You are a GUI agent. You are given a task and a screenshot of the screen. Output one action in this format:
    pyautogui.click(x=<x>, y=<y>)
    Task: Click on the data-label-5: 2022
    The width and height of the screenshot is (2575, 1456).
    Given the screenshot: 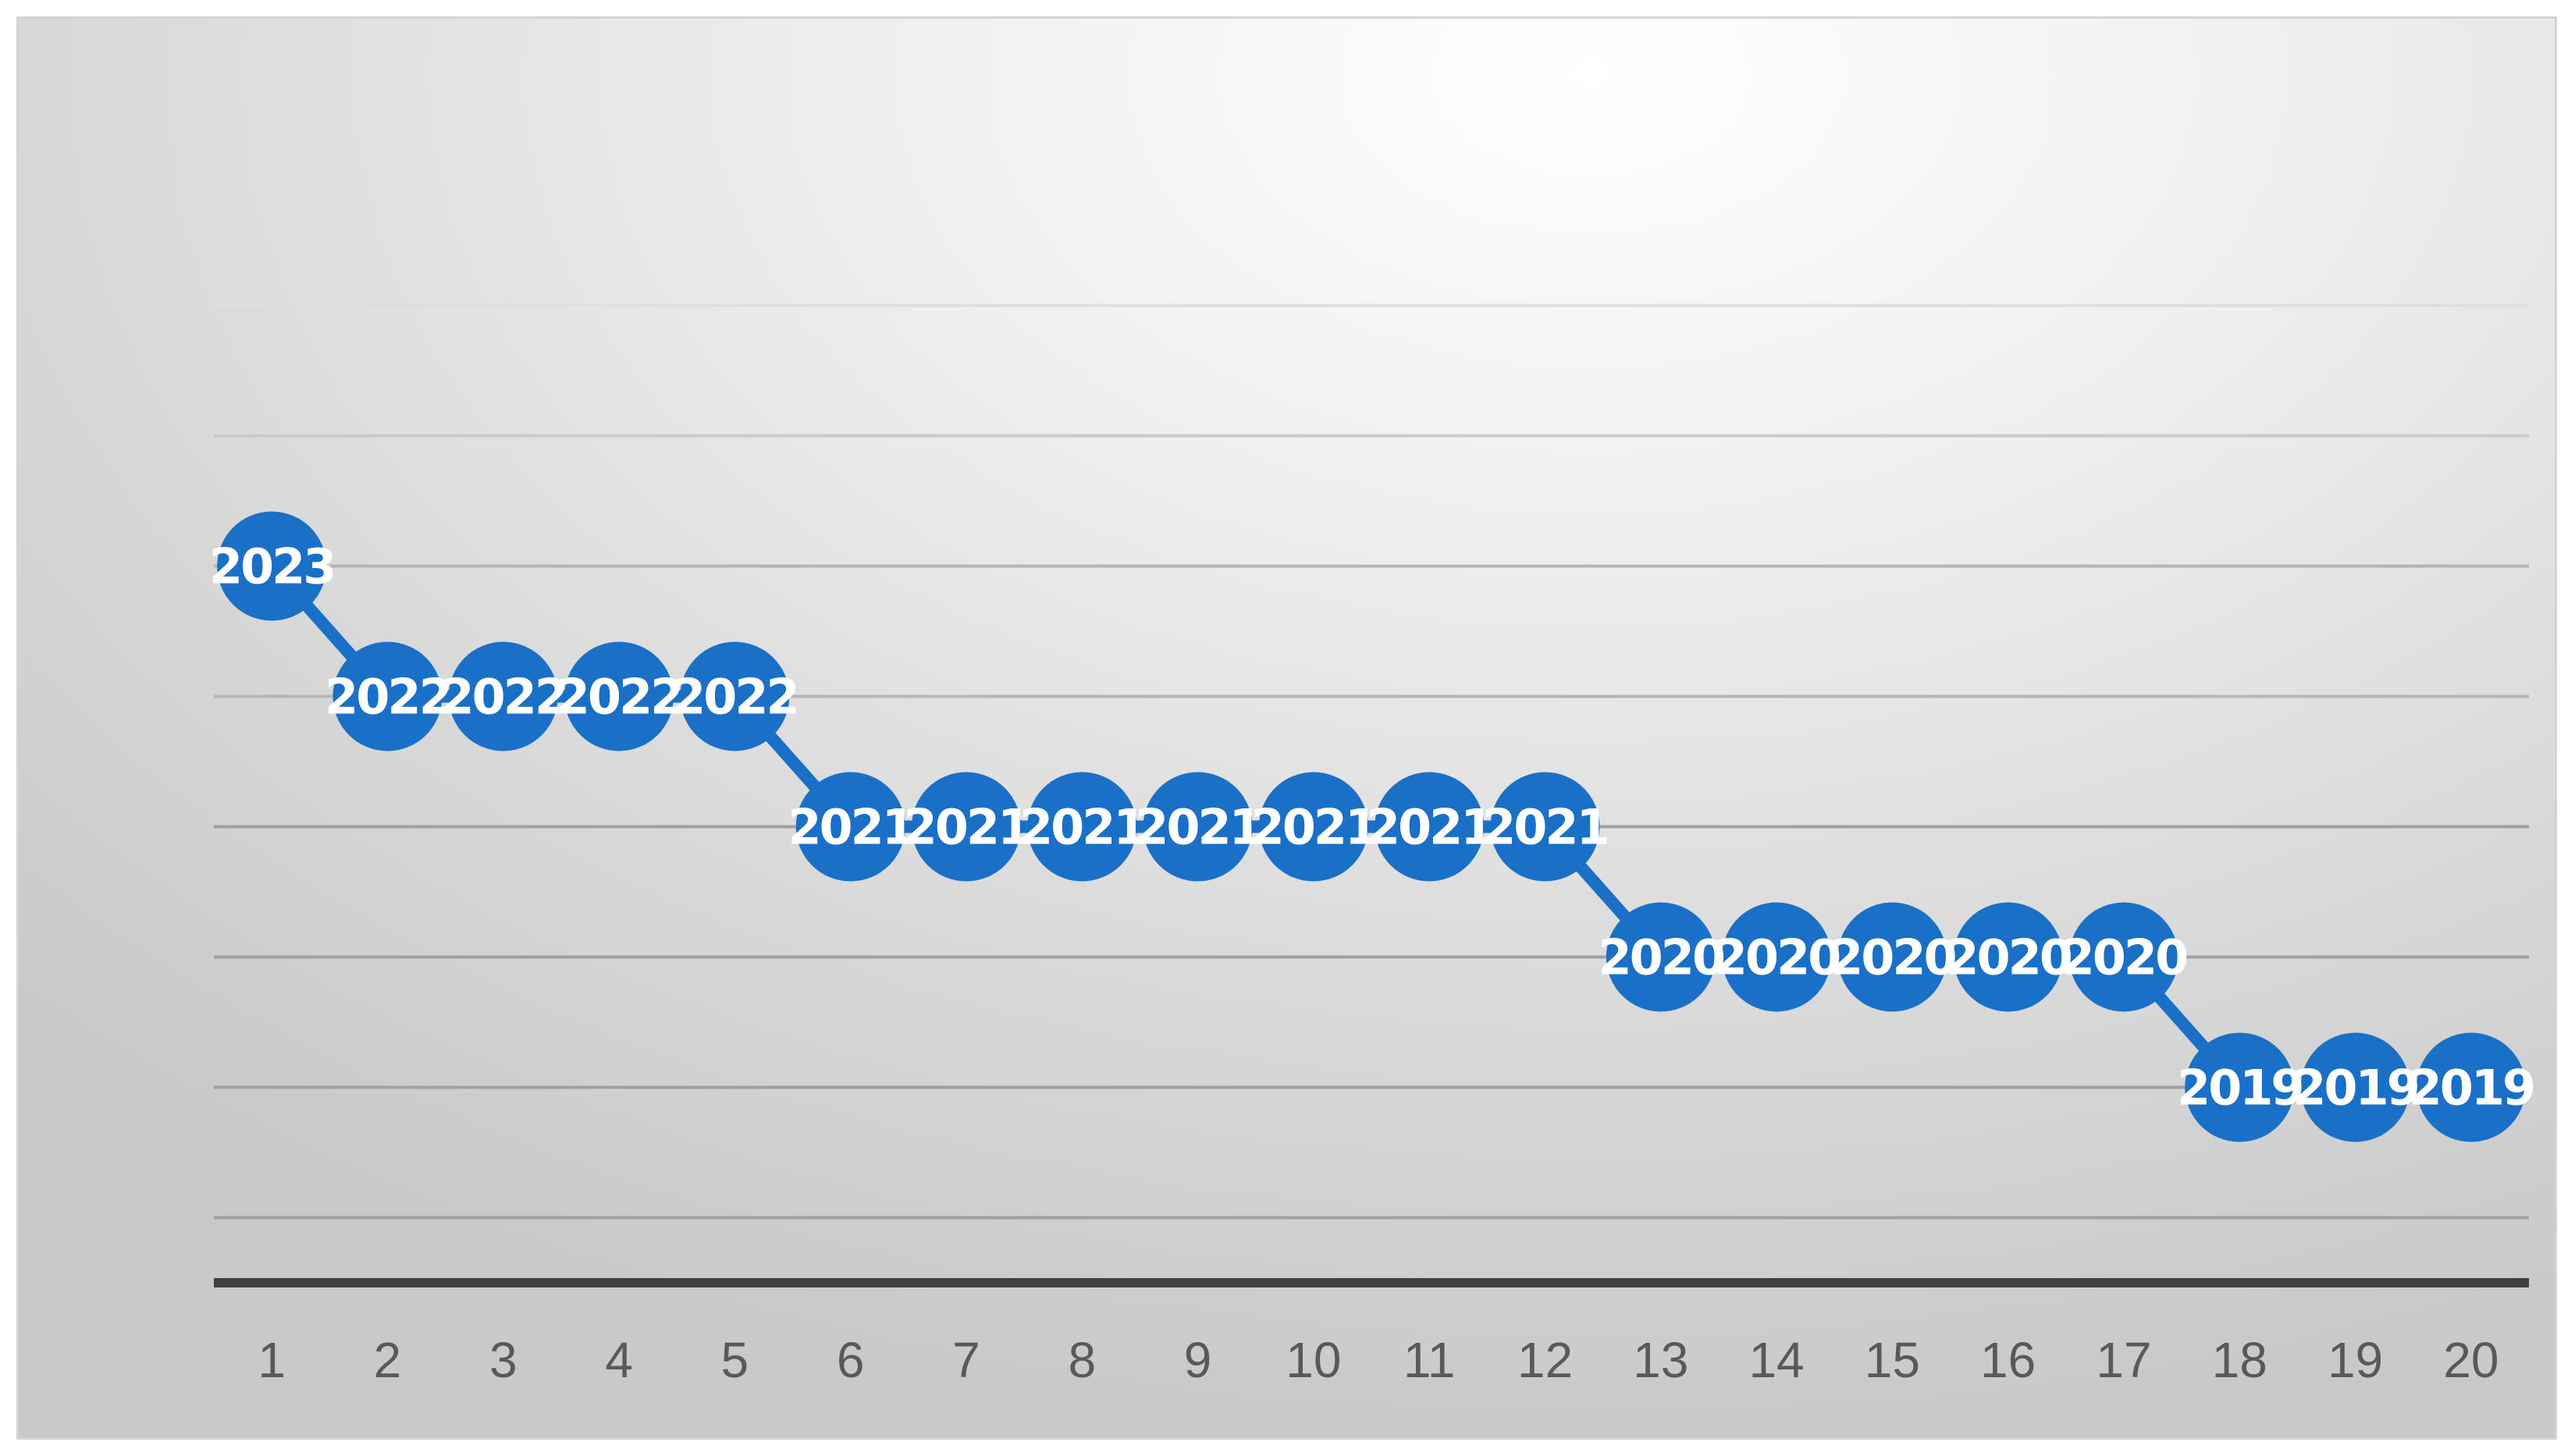 What is the action you would take?
    pyautogui.click(x=735, y=697)
    